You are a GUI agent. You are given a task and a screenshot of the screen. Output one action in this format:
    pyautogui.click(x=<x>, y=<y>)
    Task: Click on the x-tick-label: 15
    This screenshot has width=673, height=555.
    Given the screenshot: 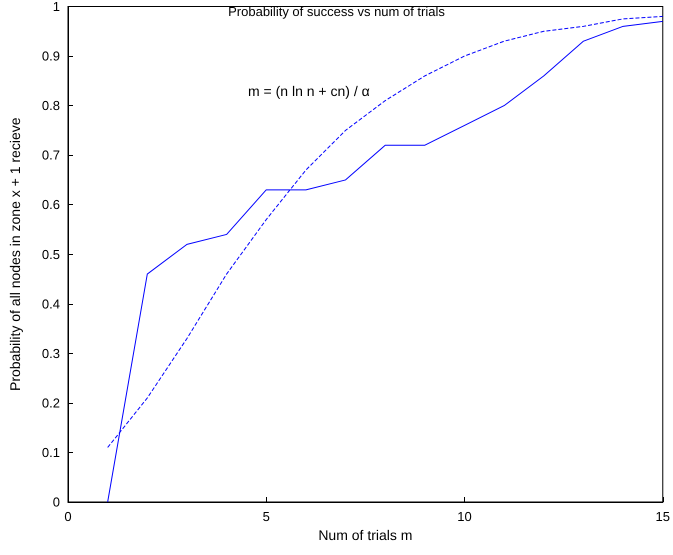 What is the action you would take?
    pyautogui.click(x=663, y=516)
    